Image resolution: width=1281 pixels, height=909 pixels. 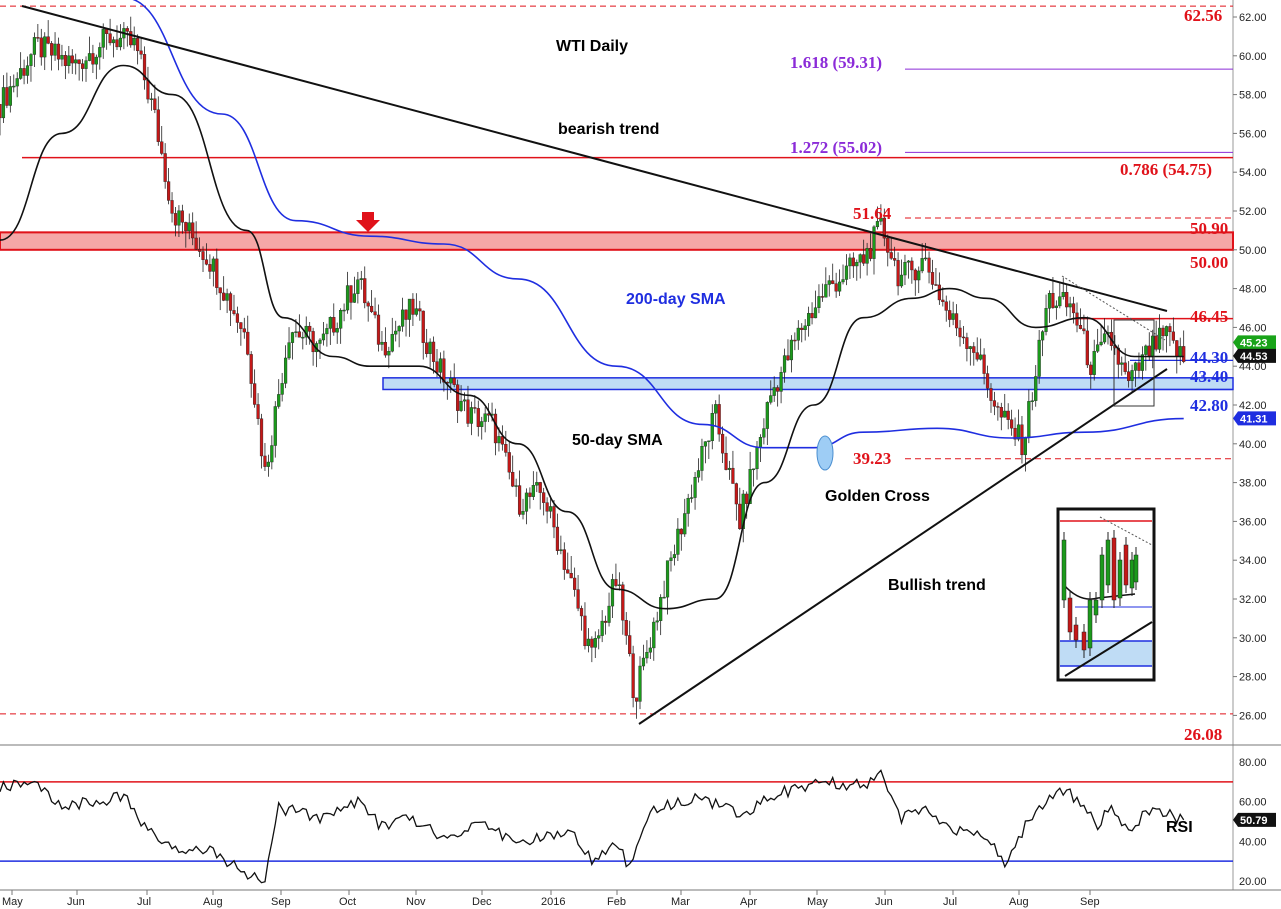 I want to click on minor-resistance-dotted-line, so click(x=1113, y=308).